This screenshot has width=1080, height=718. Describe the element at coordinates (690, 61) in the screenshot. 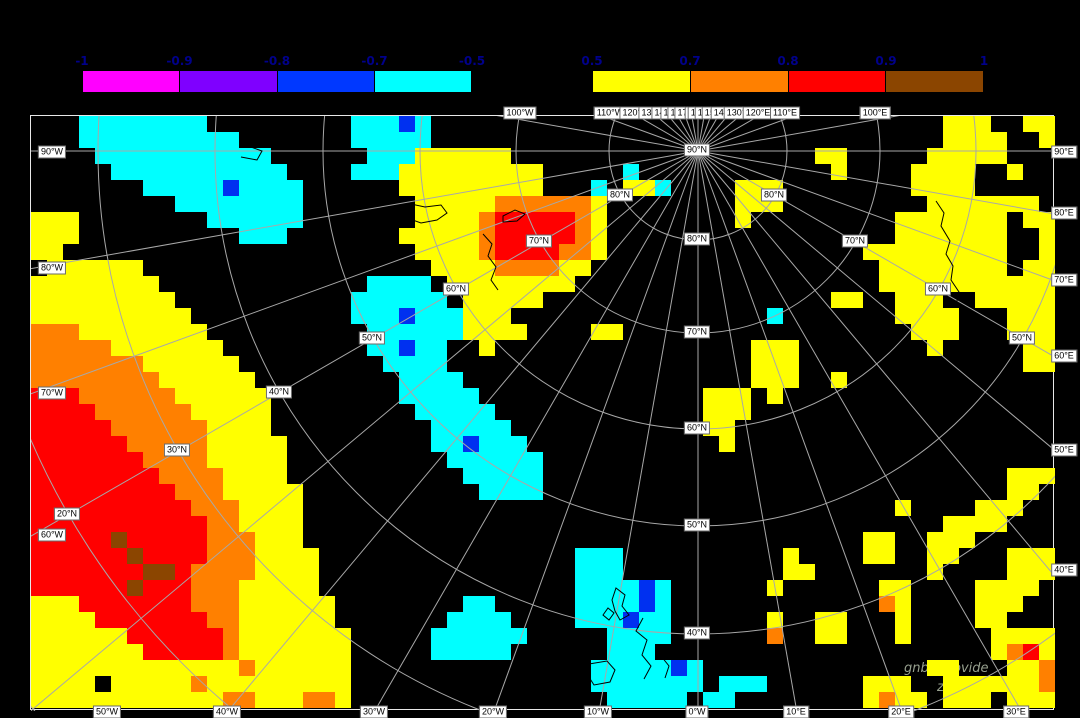

I see `colorbar-tick-label: 0.7` at that location.